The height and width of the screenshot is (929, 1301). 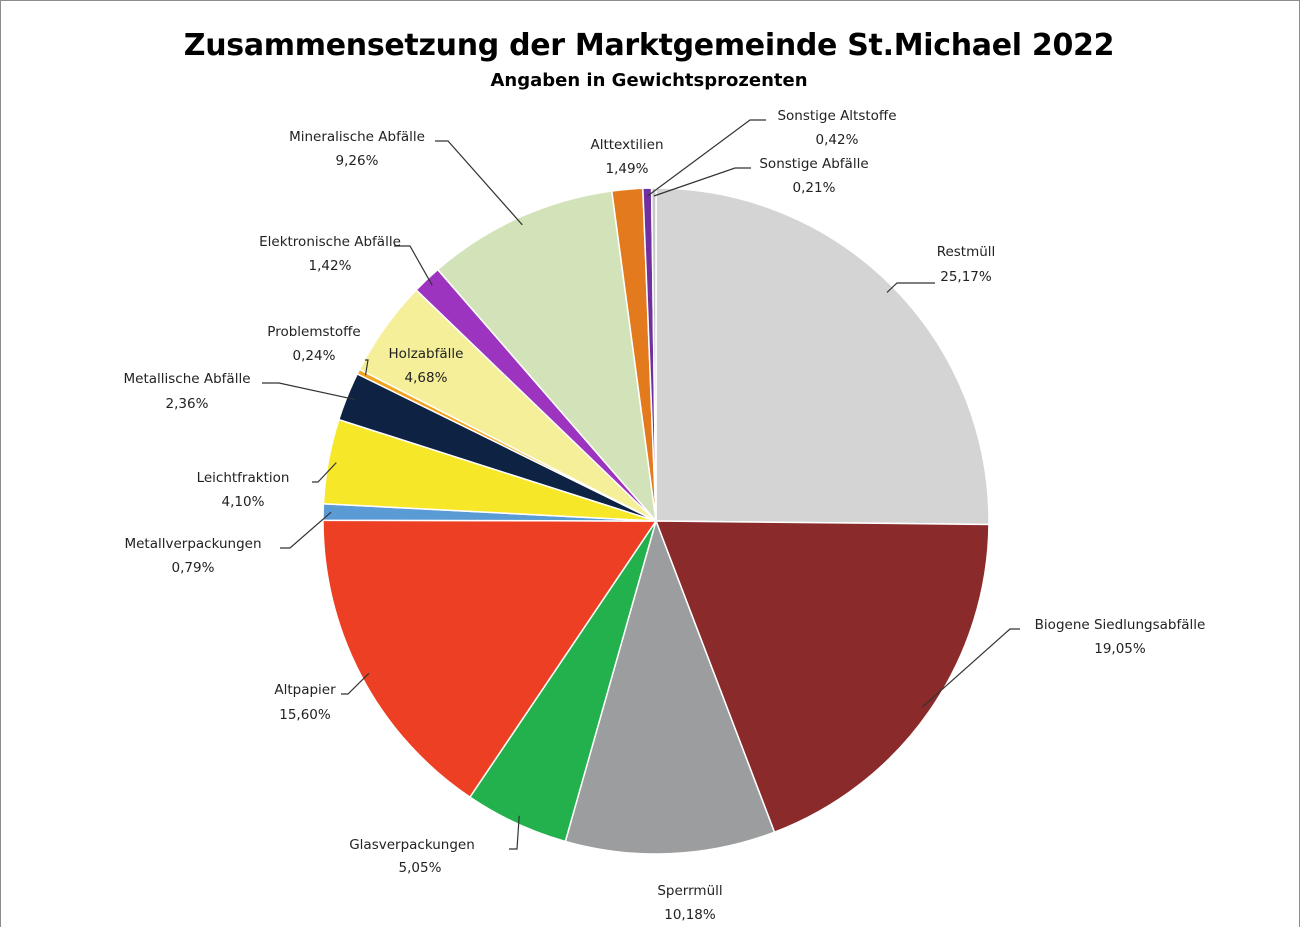 I want to click on slice-label-name: Glasverpackungen, so click(x=412, y=845).